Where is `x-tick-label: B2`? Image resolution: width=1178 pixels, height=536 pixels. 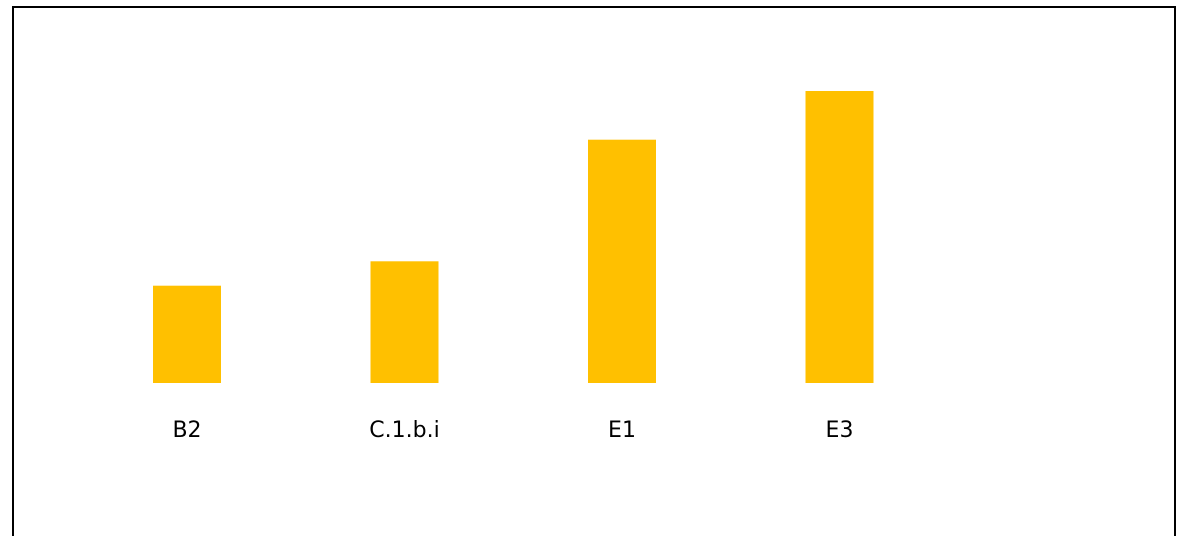 x-tick-label: B2 is located at coordinates (186, 430).